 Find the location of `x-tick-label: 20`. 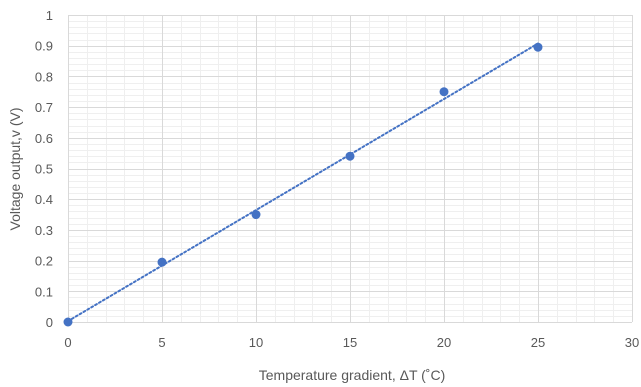

x-tick-label: 20 is located at coordinates (444, 342).